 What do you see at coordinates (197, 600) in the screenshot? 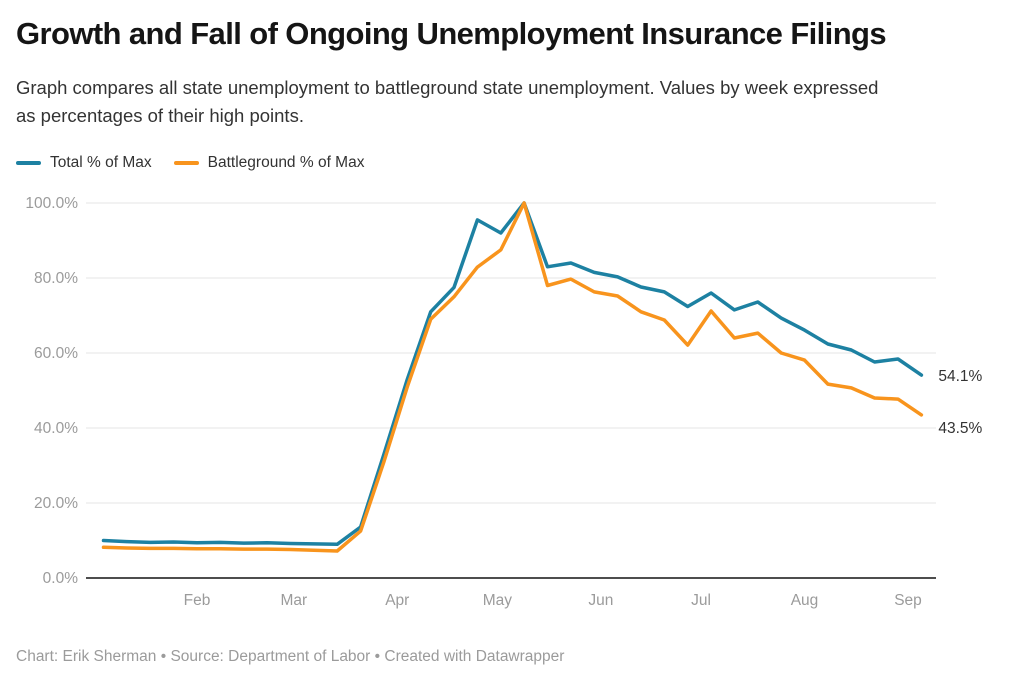
I see `x-axis-tick-label: Feb` at bounding box center [197, 600].